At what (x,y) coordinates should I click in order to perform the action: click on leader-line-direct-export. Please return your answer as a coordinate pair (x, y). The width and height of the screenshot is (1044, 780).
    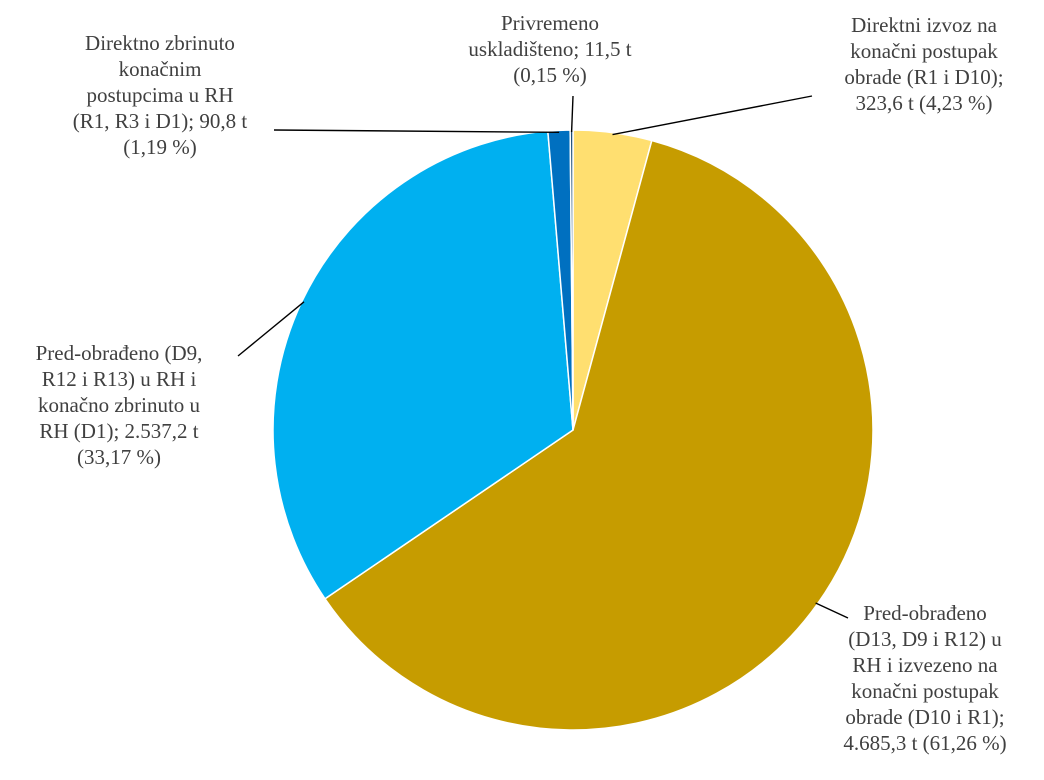
    Looking at the image, I should click on (712, 115).